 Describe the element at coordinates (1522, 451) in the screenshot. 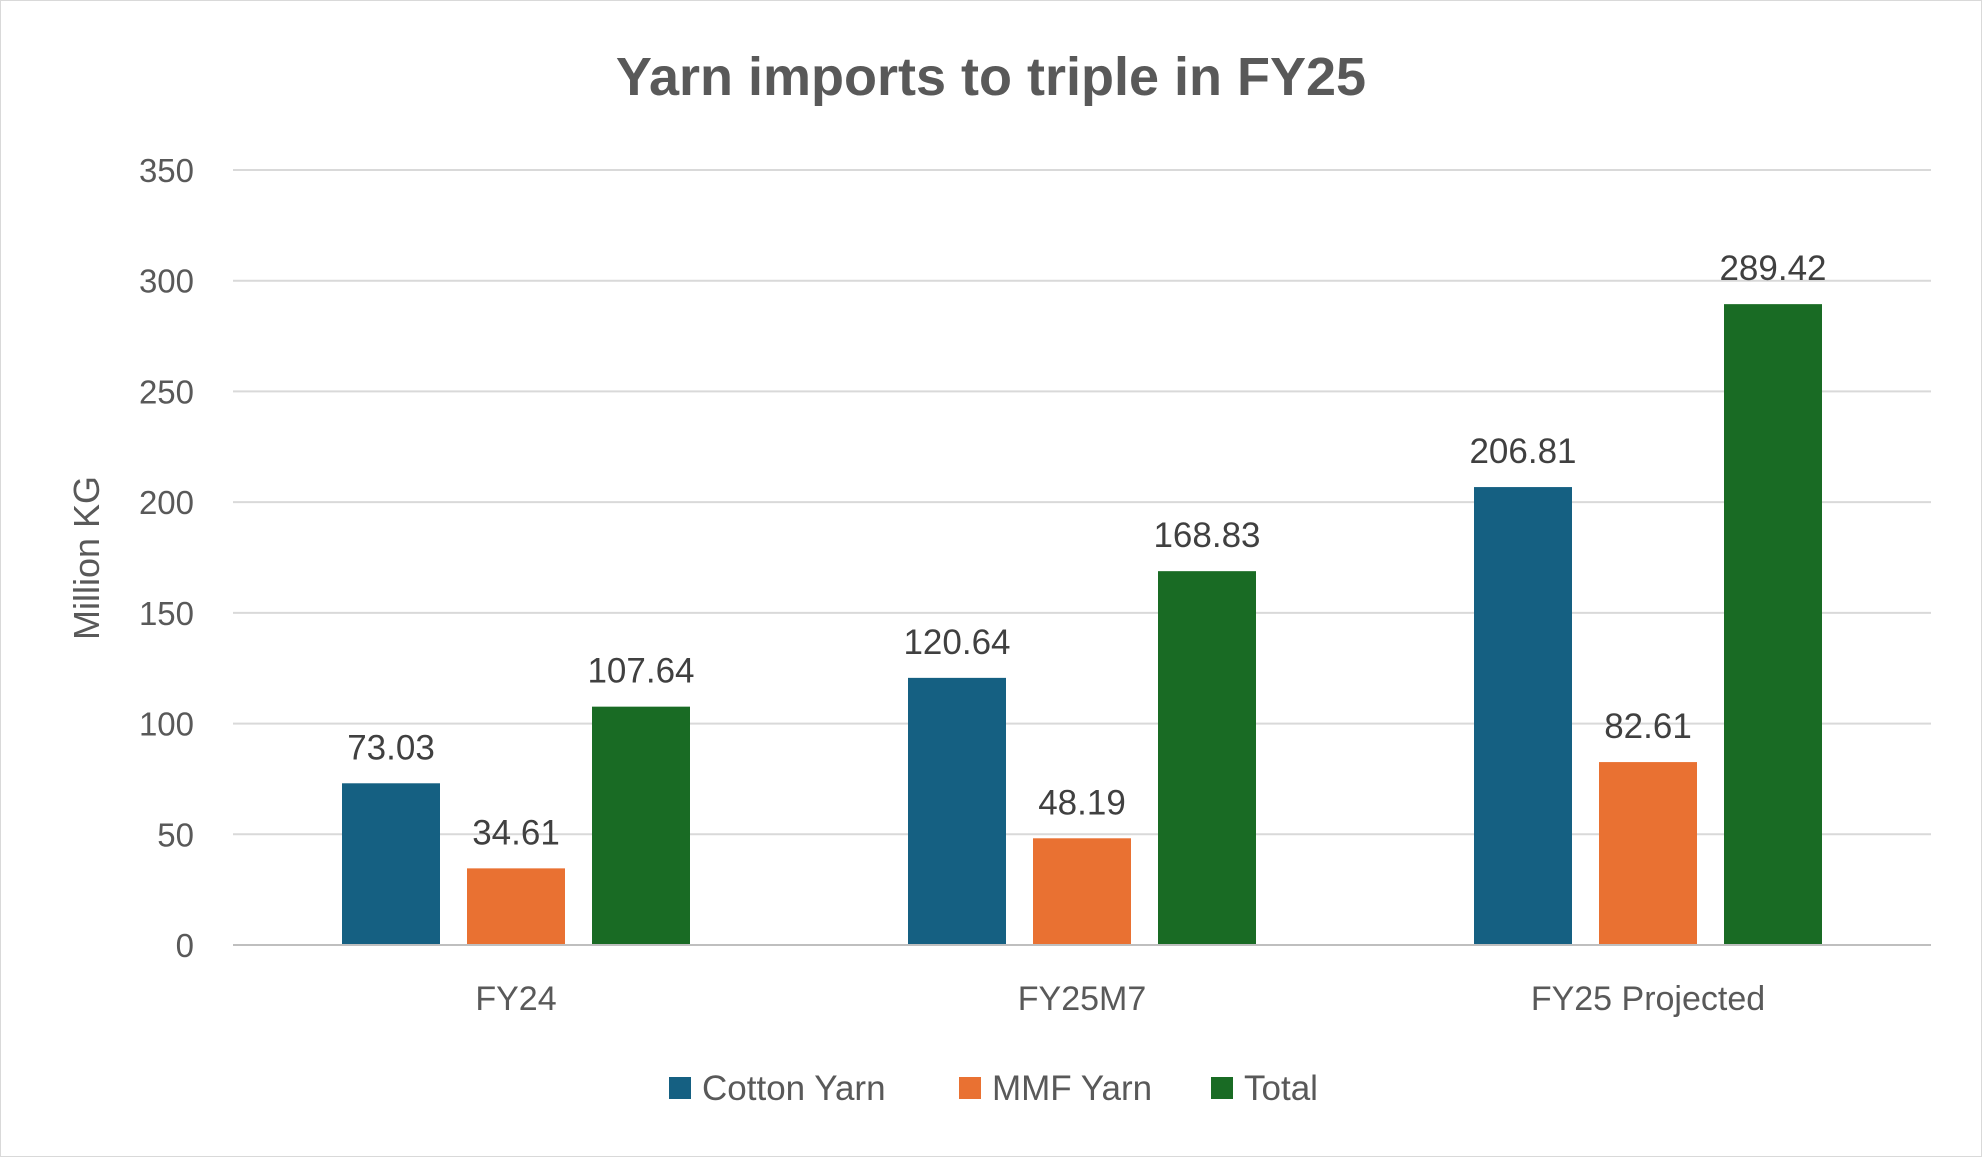

I see `data-label: 206.81` at that location.